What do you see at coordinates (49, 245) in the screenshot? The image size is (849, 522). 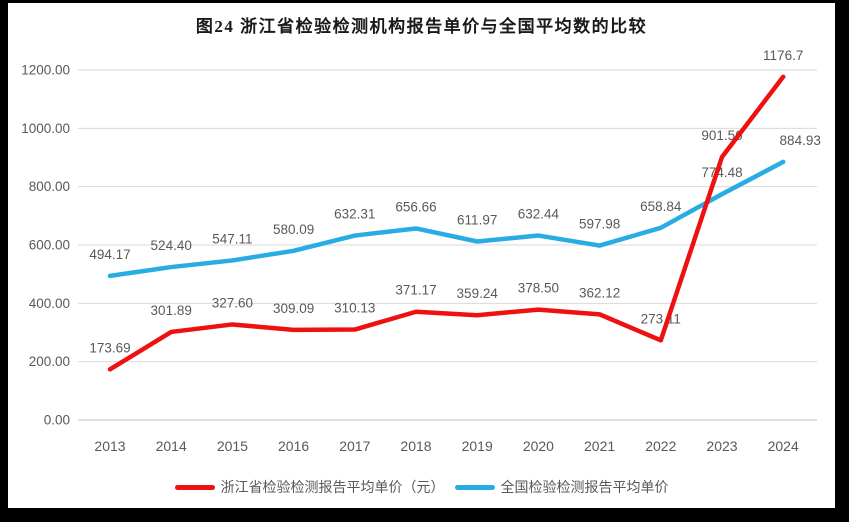 I see `y-axis-tick-label: 600.00` at bounding box center [49, 245].